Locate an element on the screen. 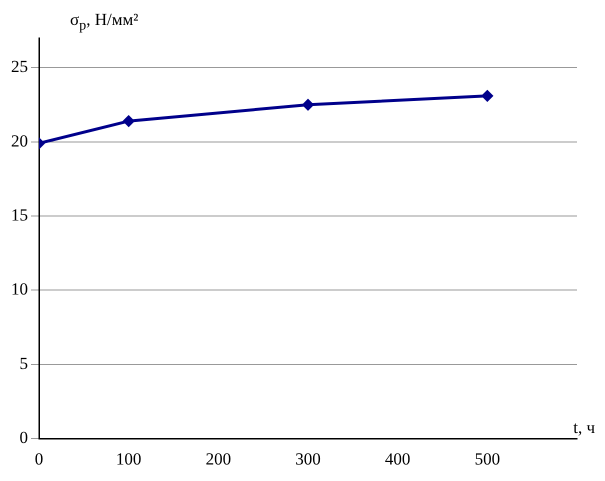 The image size is (605, 481). y-tick-label: 15 is located at coordinates (19, 215).